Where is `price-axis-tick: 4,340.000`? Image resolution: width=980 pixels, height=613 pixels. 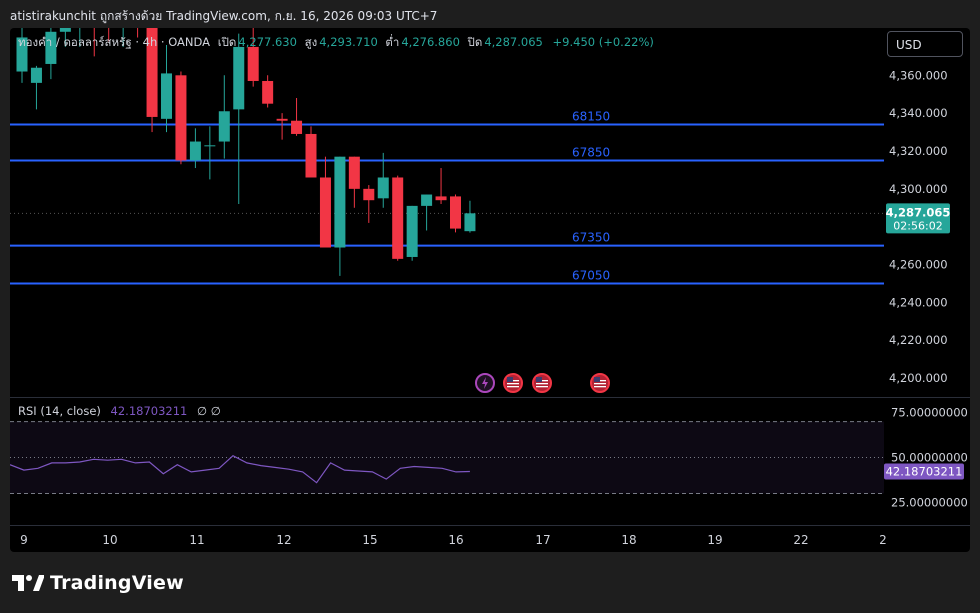 price-axis-tick: 4,340.000 is located at coordinates (918, 113).